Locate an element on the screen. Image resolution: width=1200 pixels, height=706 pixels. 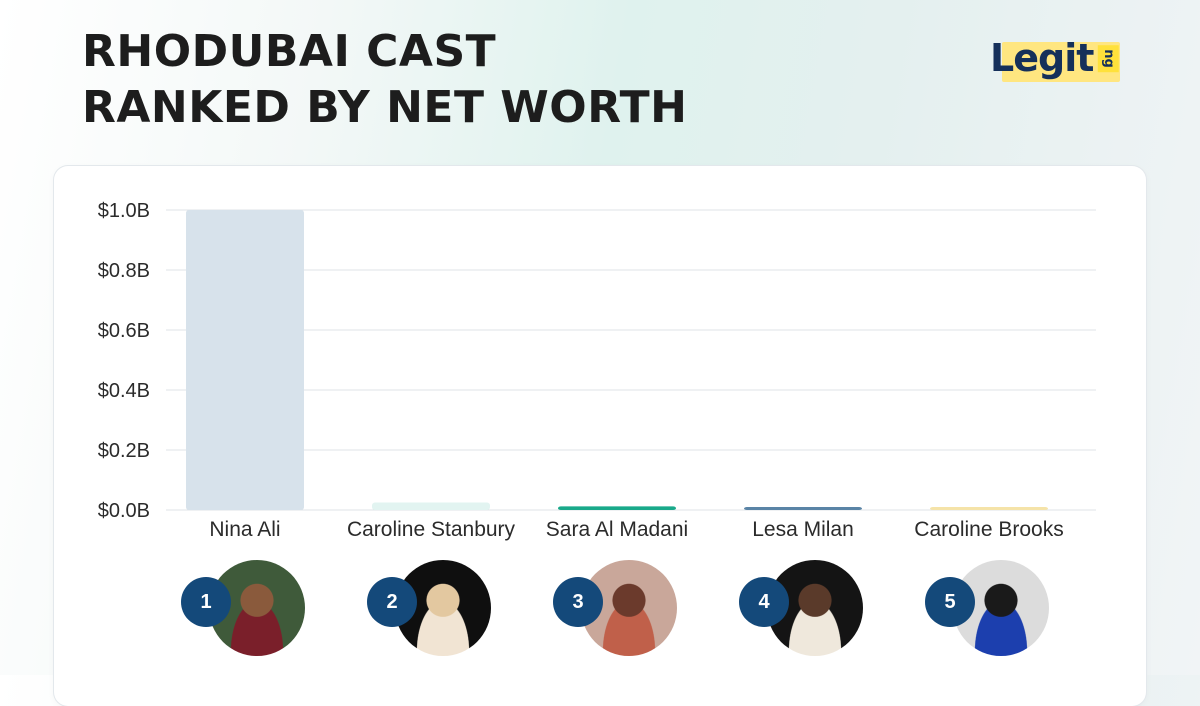
y-tick-label: $0.8B is located at coordinates (124, 271).